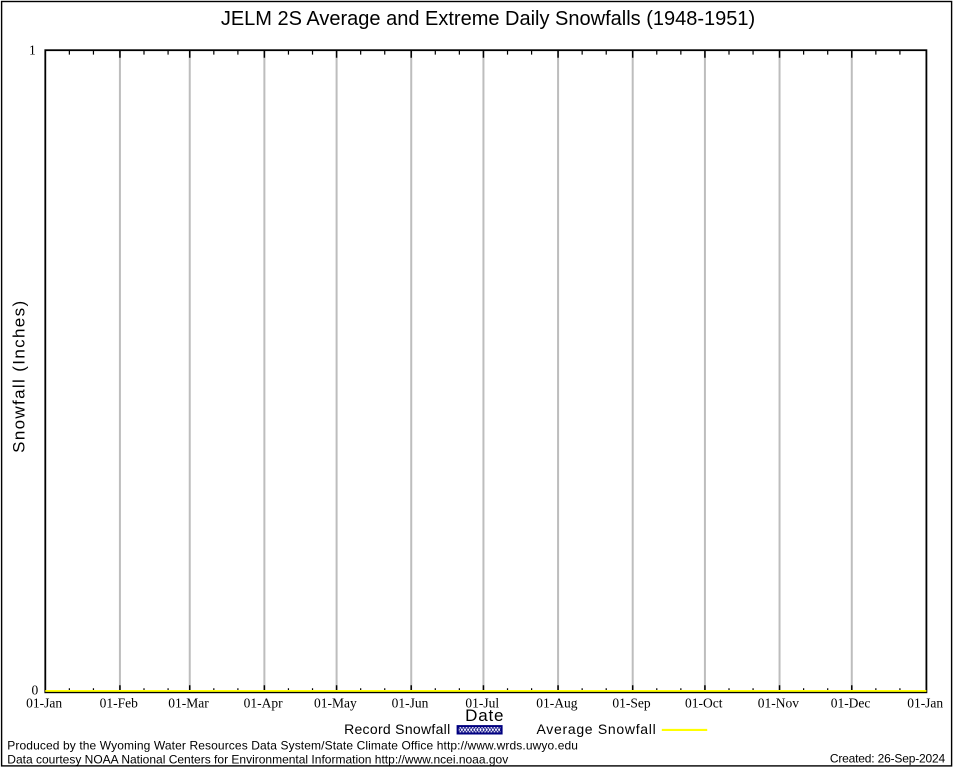 The image size is (954, 768). I want to click on svg-text: 01-Dec, so click(851, 703).